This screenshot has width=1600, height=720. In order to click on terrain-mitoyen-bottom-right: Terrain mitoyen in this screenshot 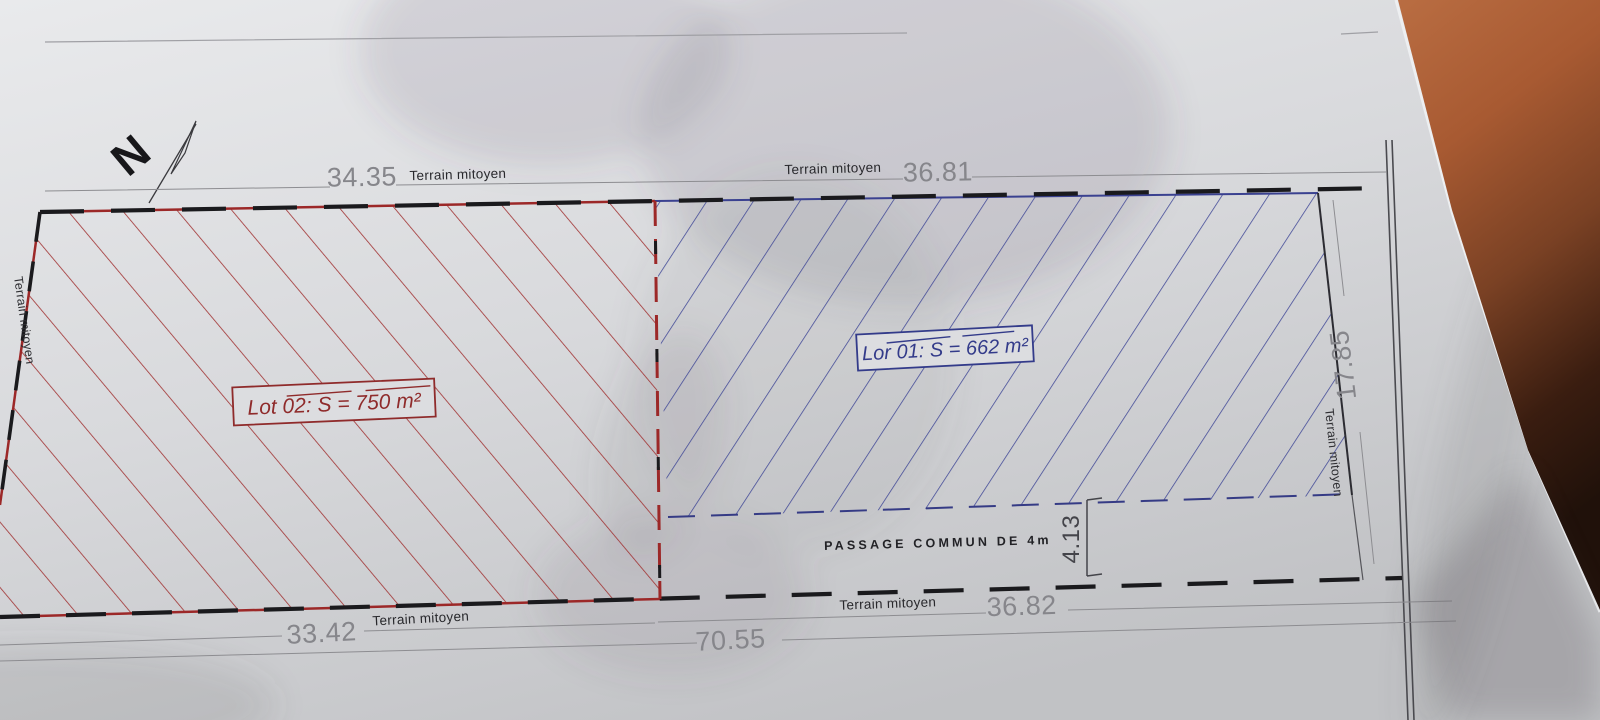, I will do `click(887, 603)`.